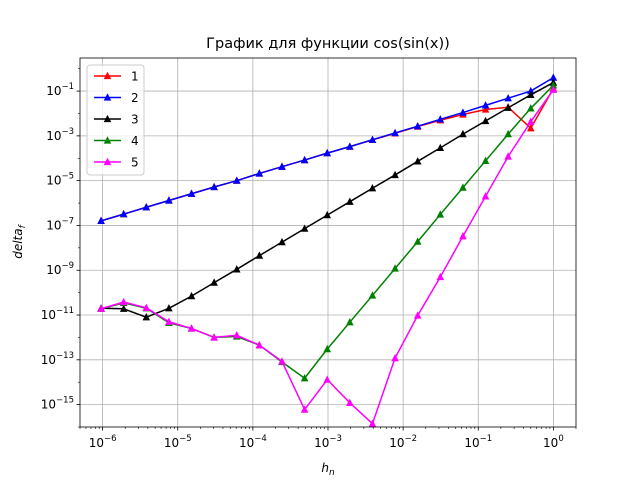 The width and height of the screenshot is (640, 480). I want to click on x-tick-label: 10⁻³, so click(328, 442).